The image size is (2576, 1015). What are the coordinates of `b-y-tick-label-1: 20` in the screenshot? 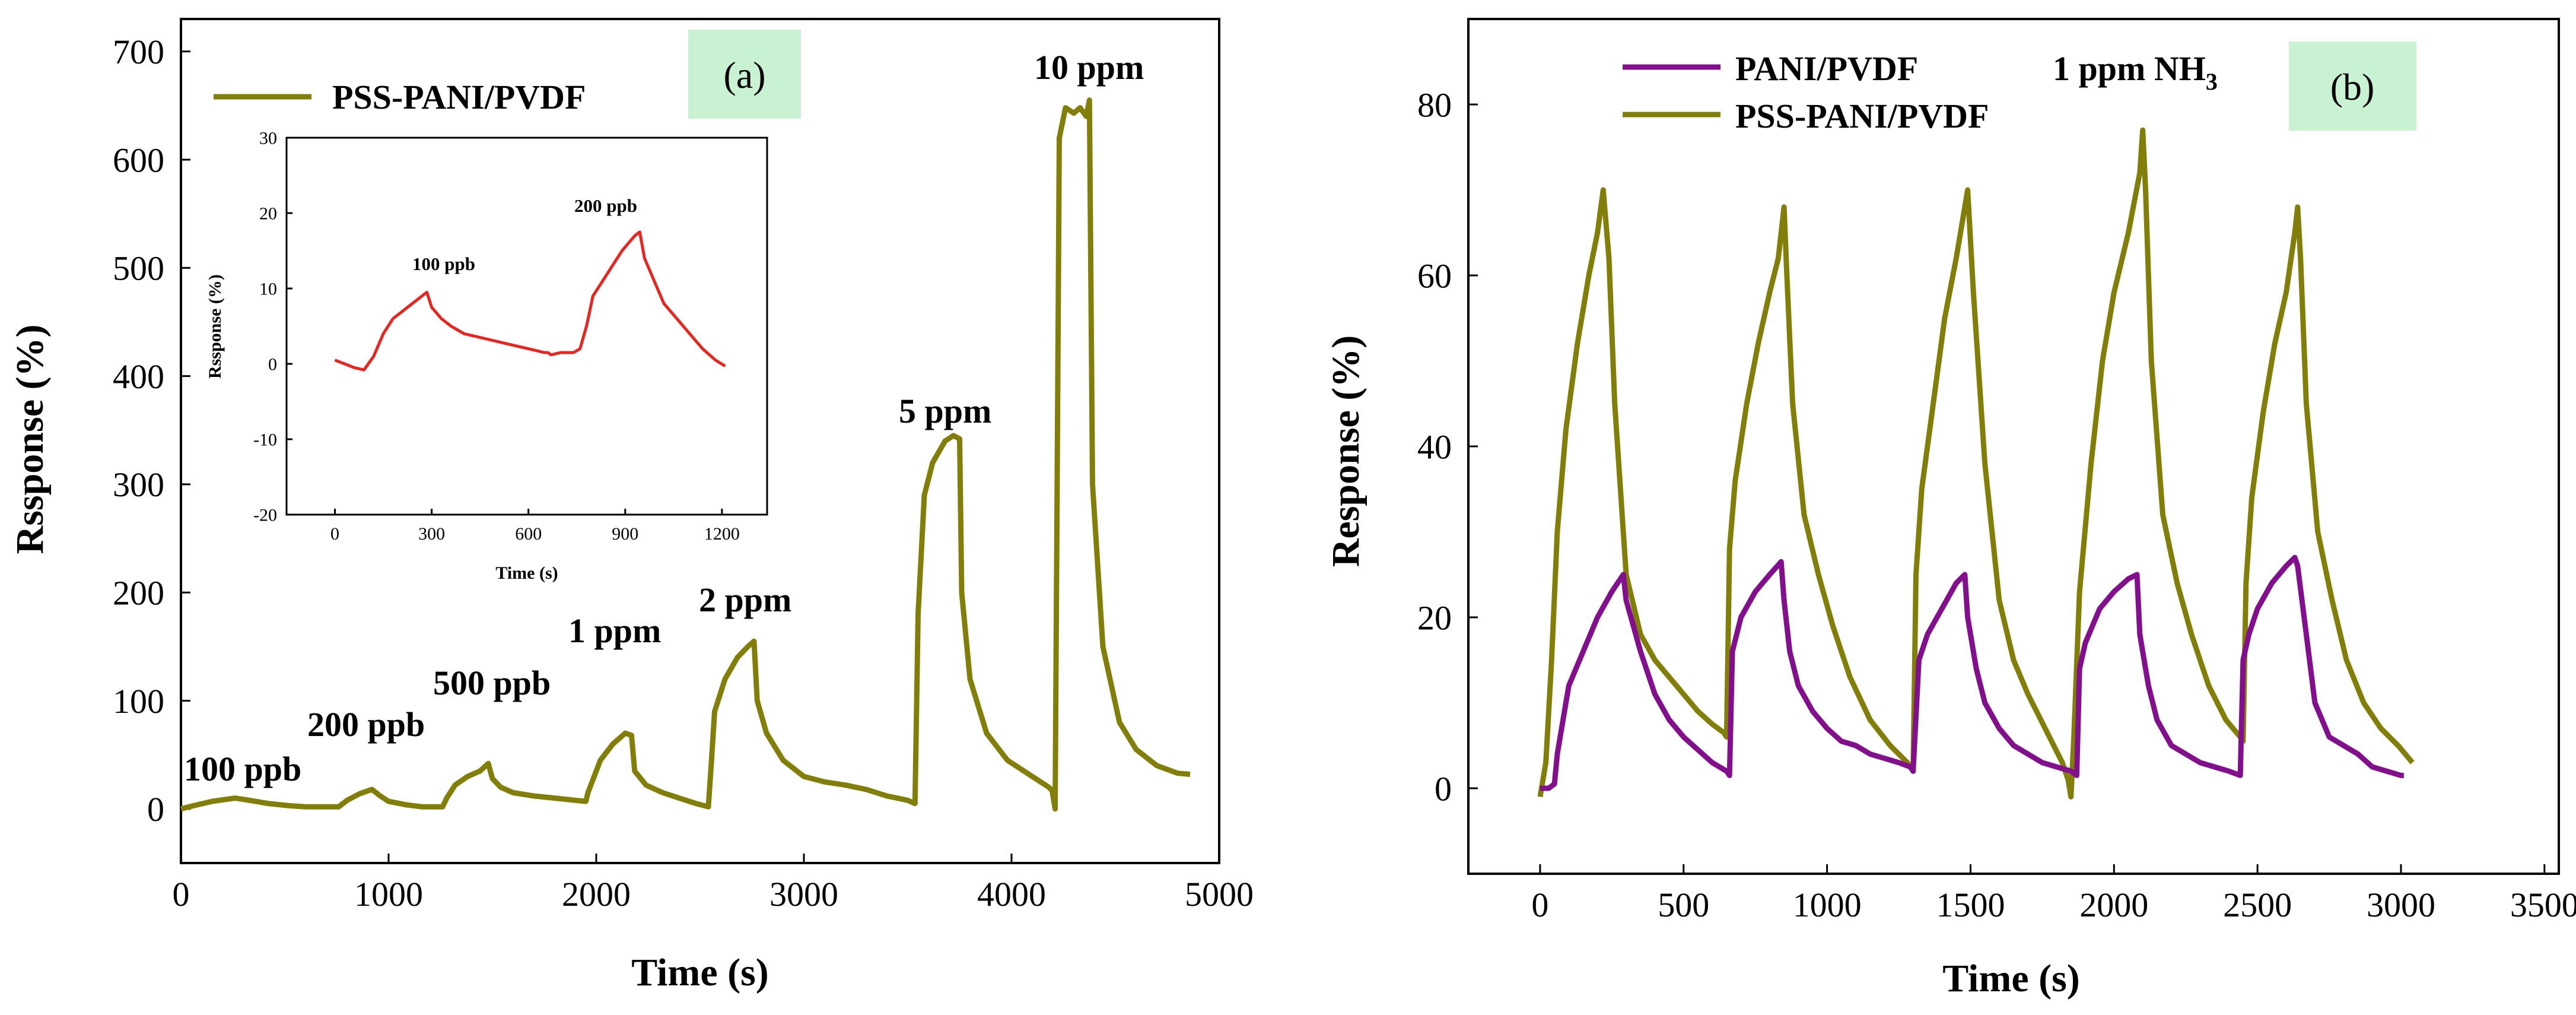 It's located at (1434, 617).